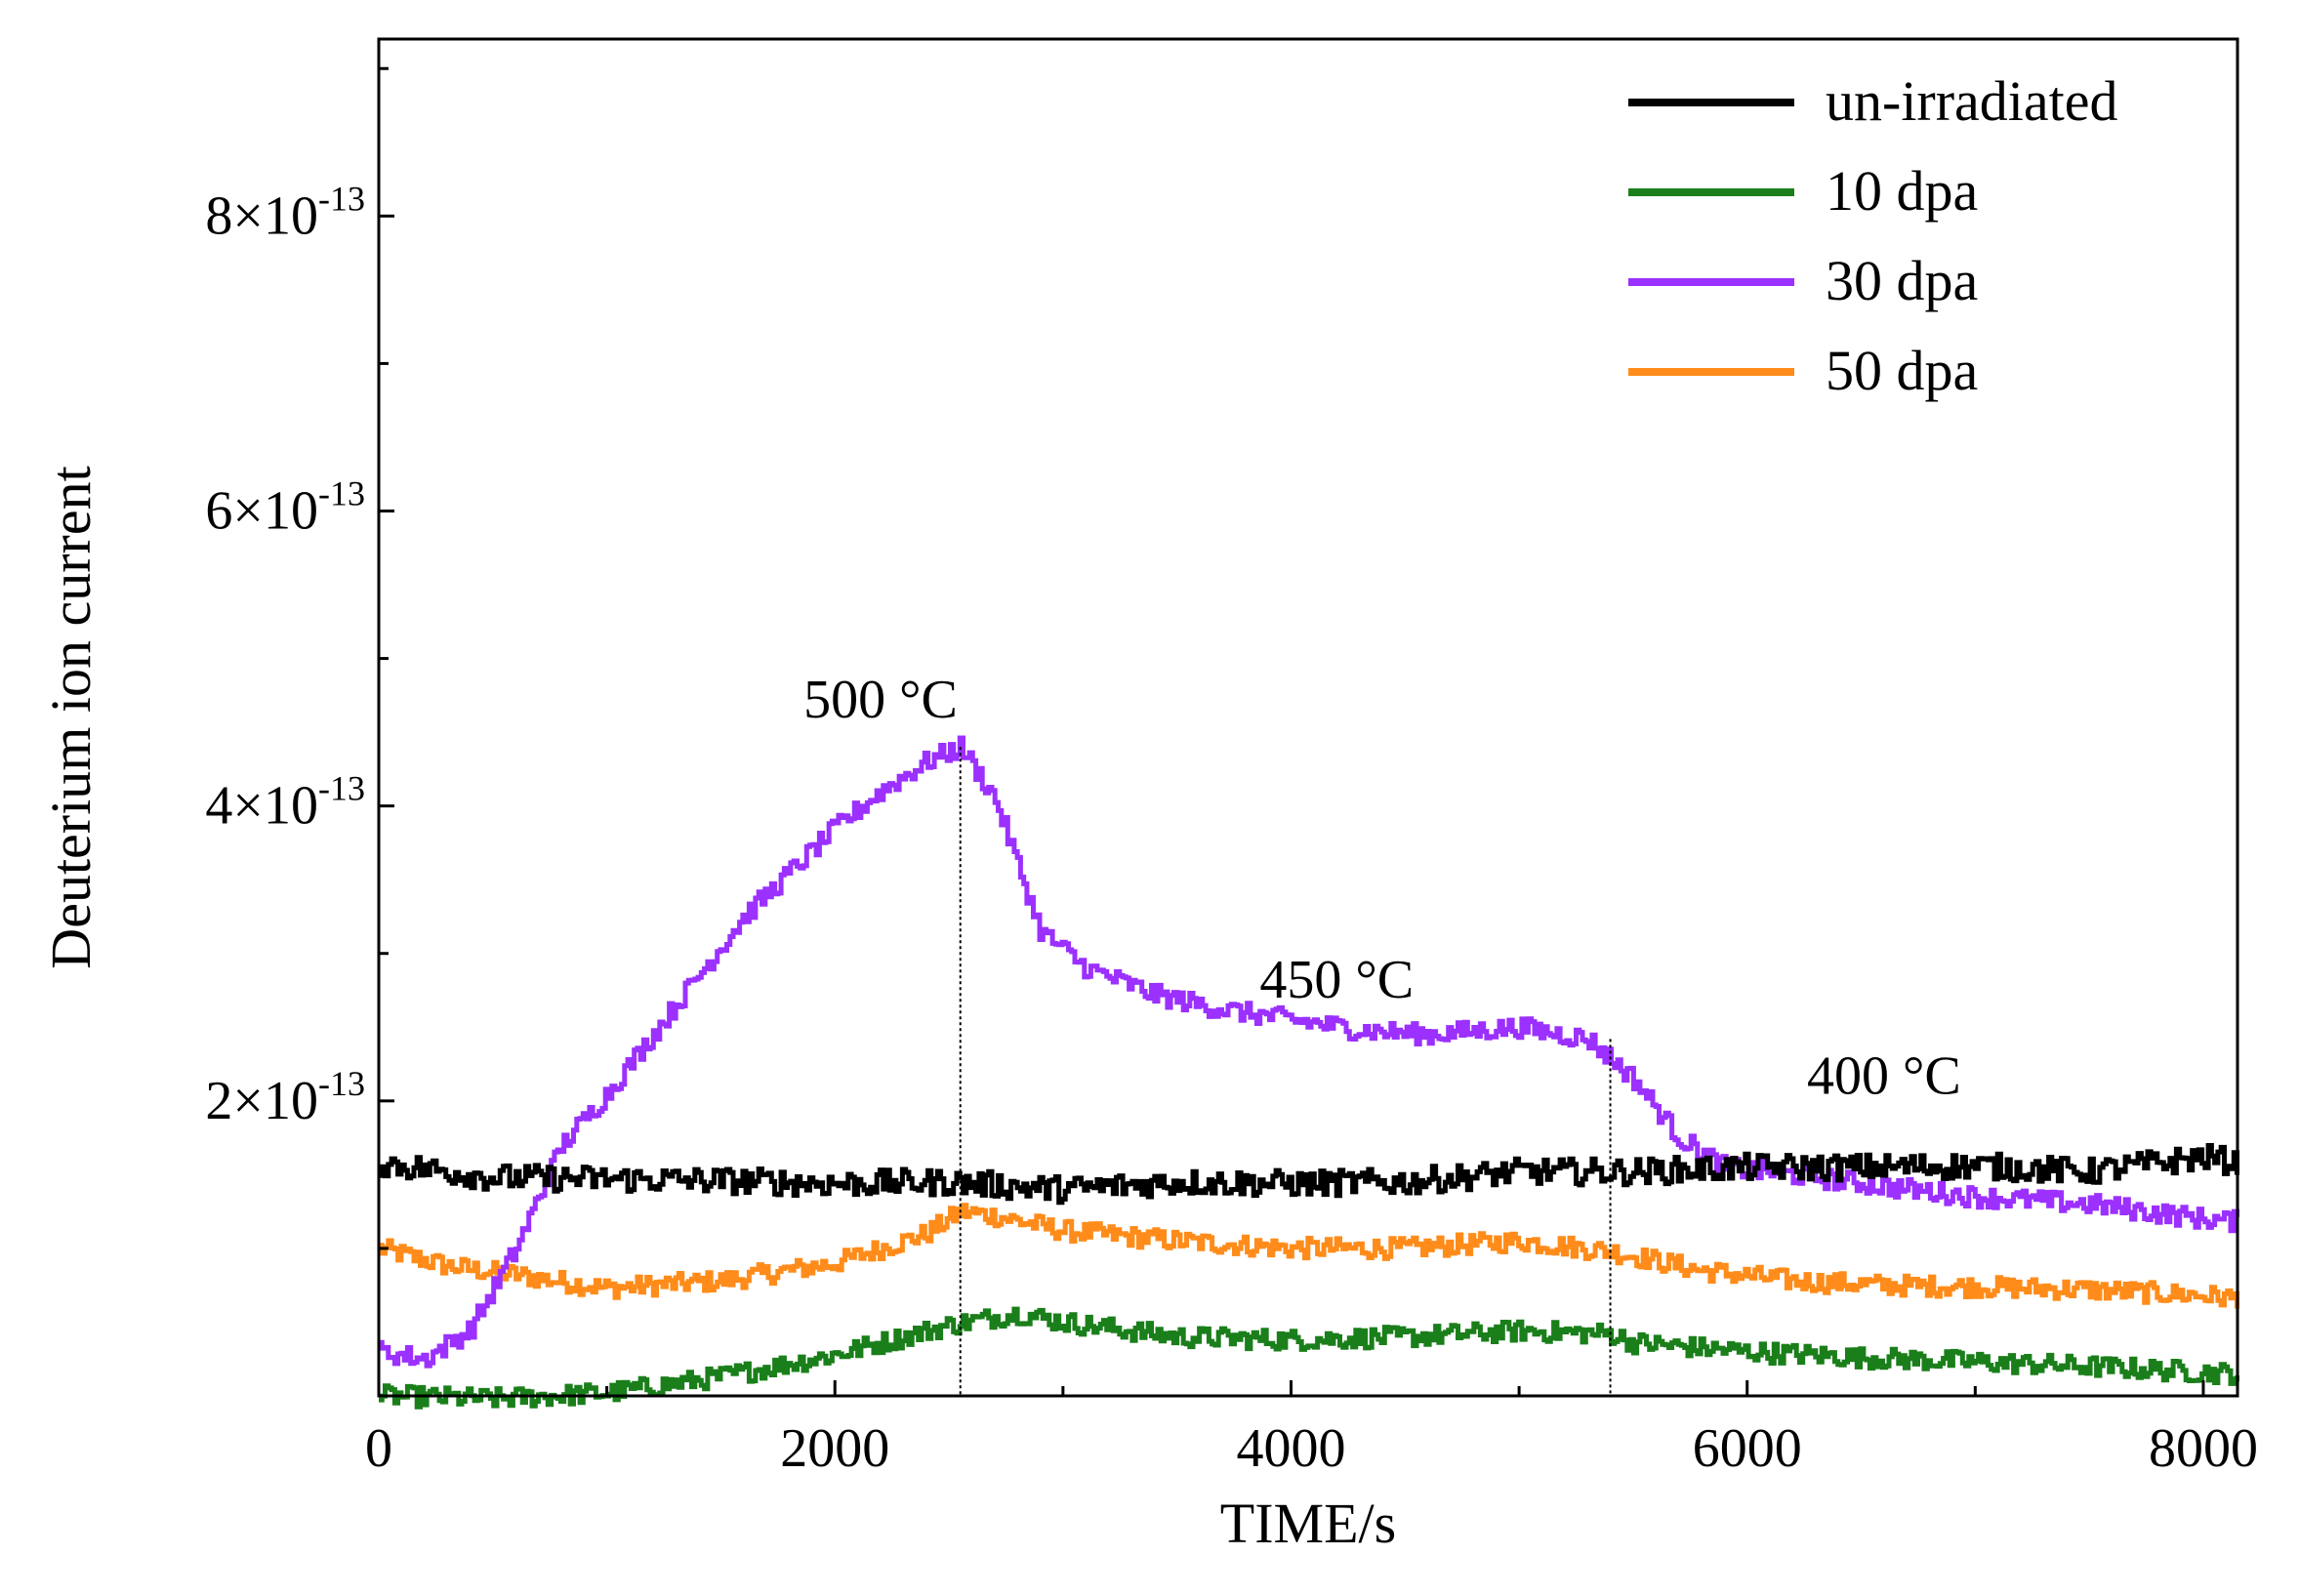  What do you see at coordinates (1884, 1075) in the screenshot?
I see `temperature-annotation: 400 °C` at bounding box center [1884, 1075].